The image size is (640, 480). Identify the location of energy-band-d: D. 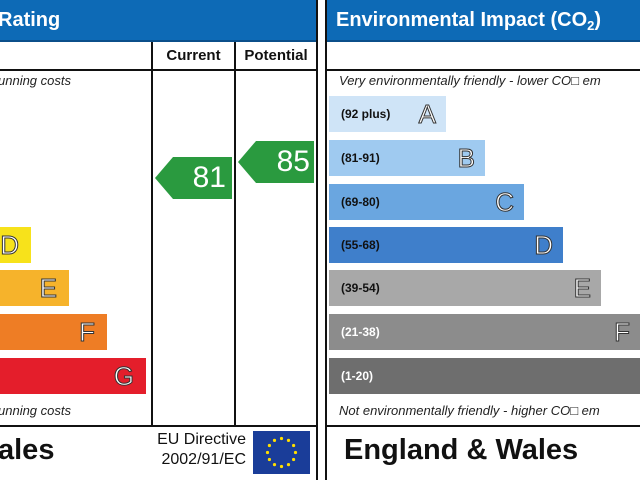
(15, 245).